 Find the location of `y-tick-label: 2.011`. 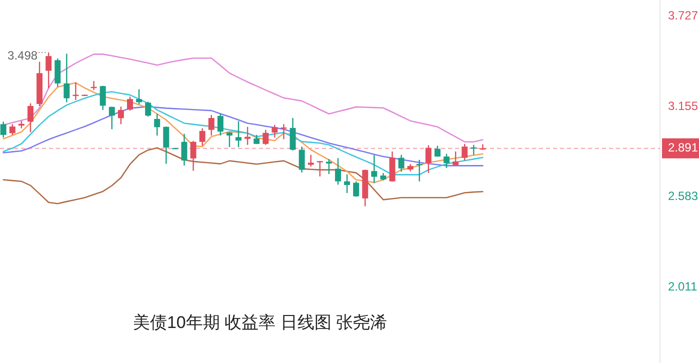

y-tick-label: 2.011 is located at coordinates (683, 287).